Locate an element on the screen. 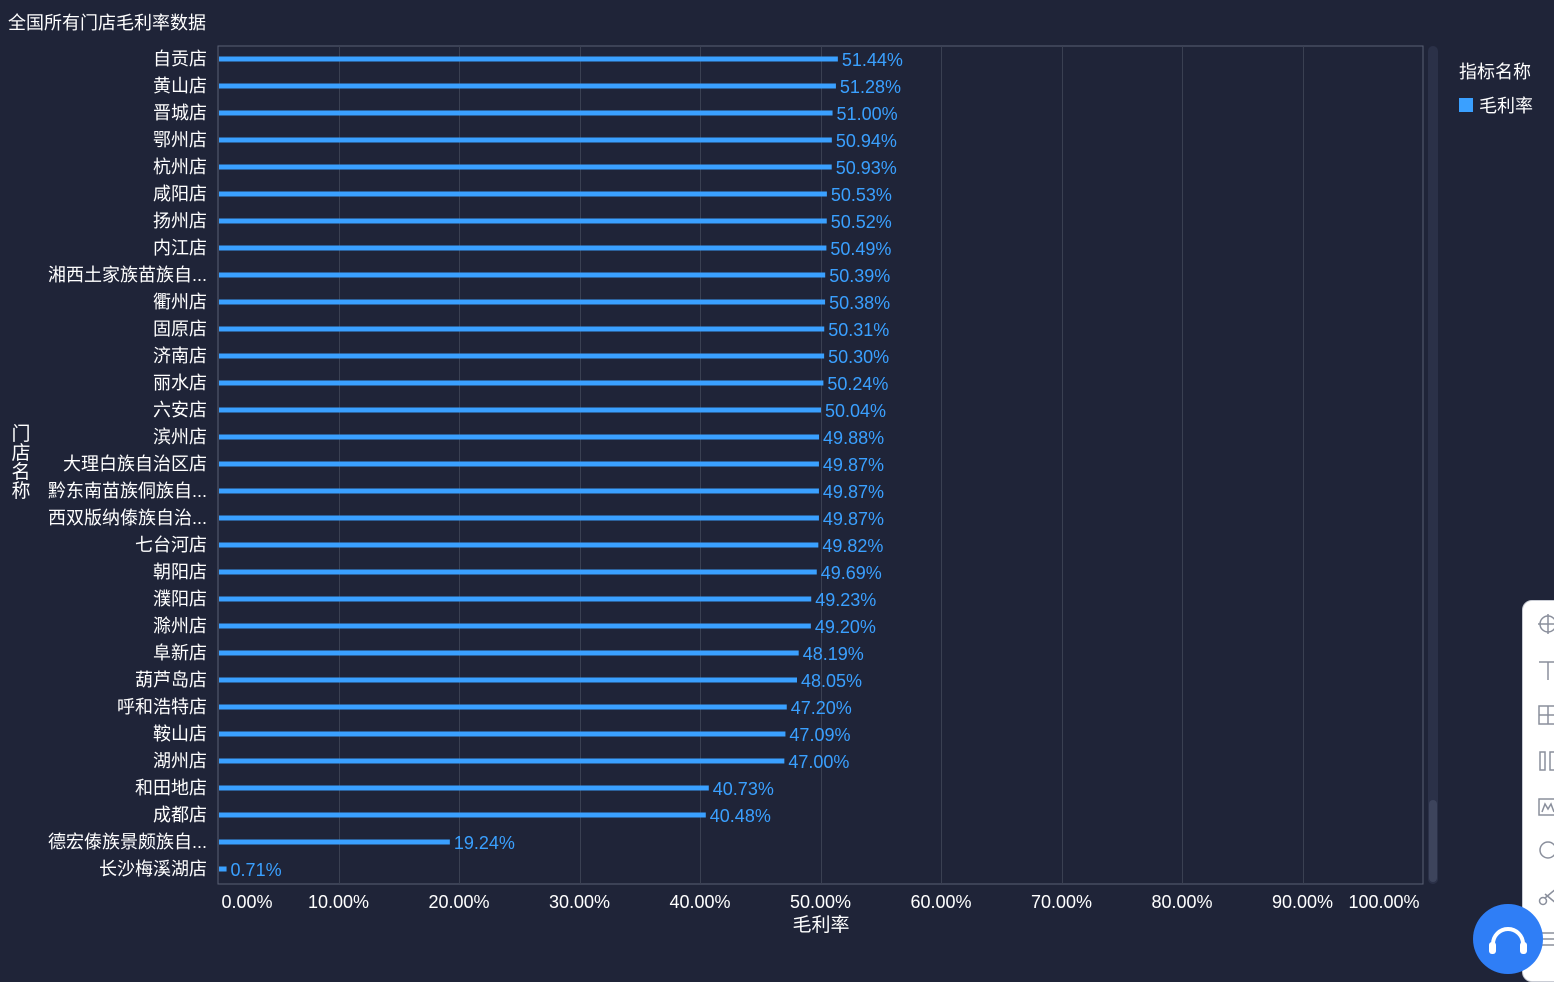 The image size is (1554, 982). category-label: 扬州店 is located at coordinates (180, 221).